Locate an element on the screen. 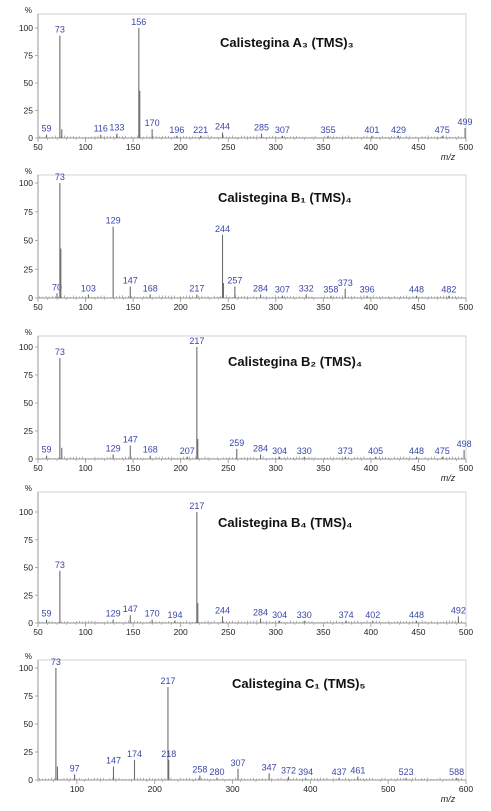  peak-label-97: 97 is located at coordinates (75, 768).